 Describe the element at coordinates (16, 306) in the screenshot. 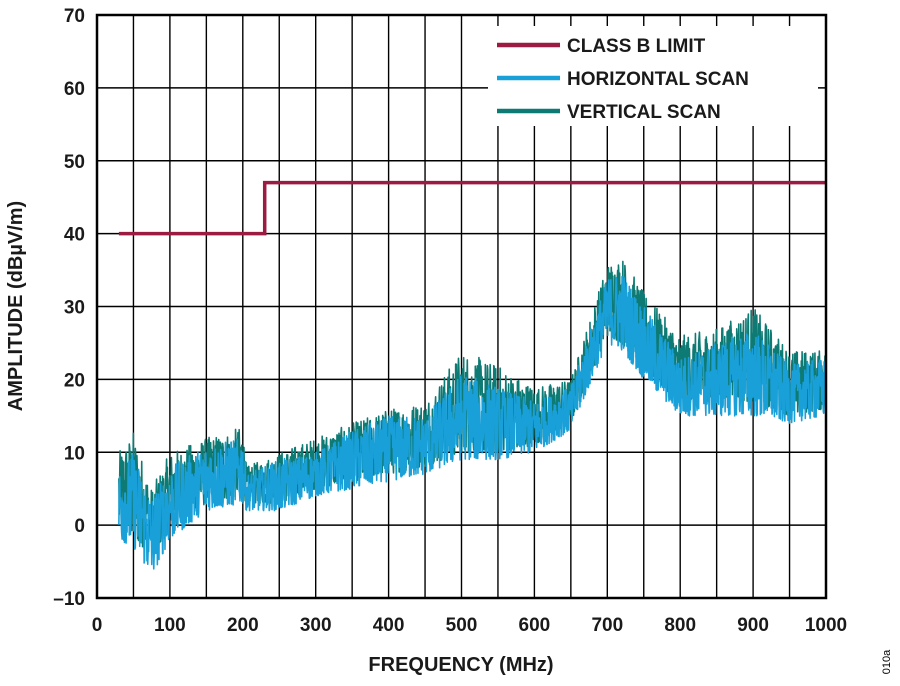

I see `y-axis-title: AMPLITUDE (dBµV/m)` at that location.